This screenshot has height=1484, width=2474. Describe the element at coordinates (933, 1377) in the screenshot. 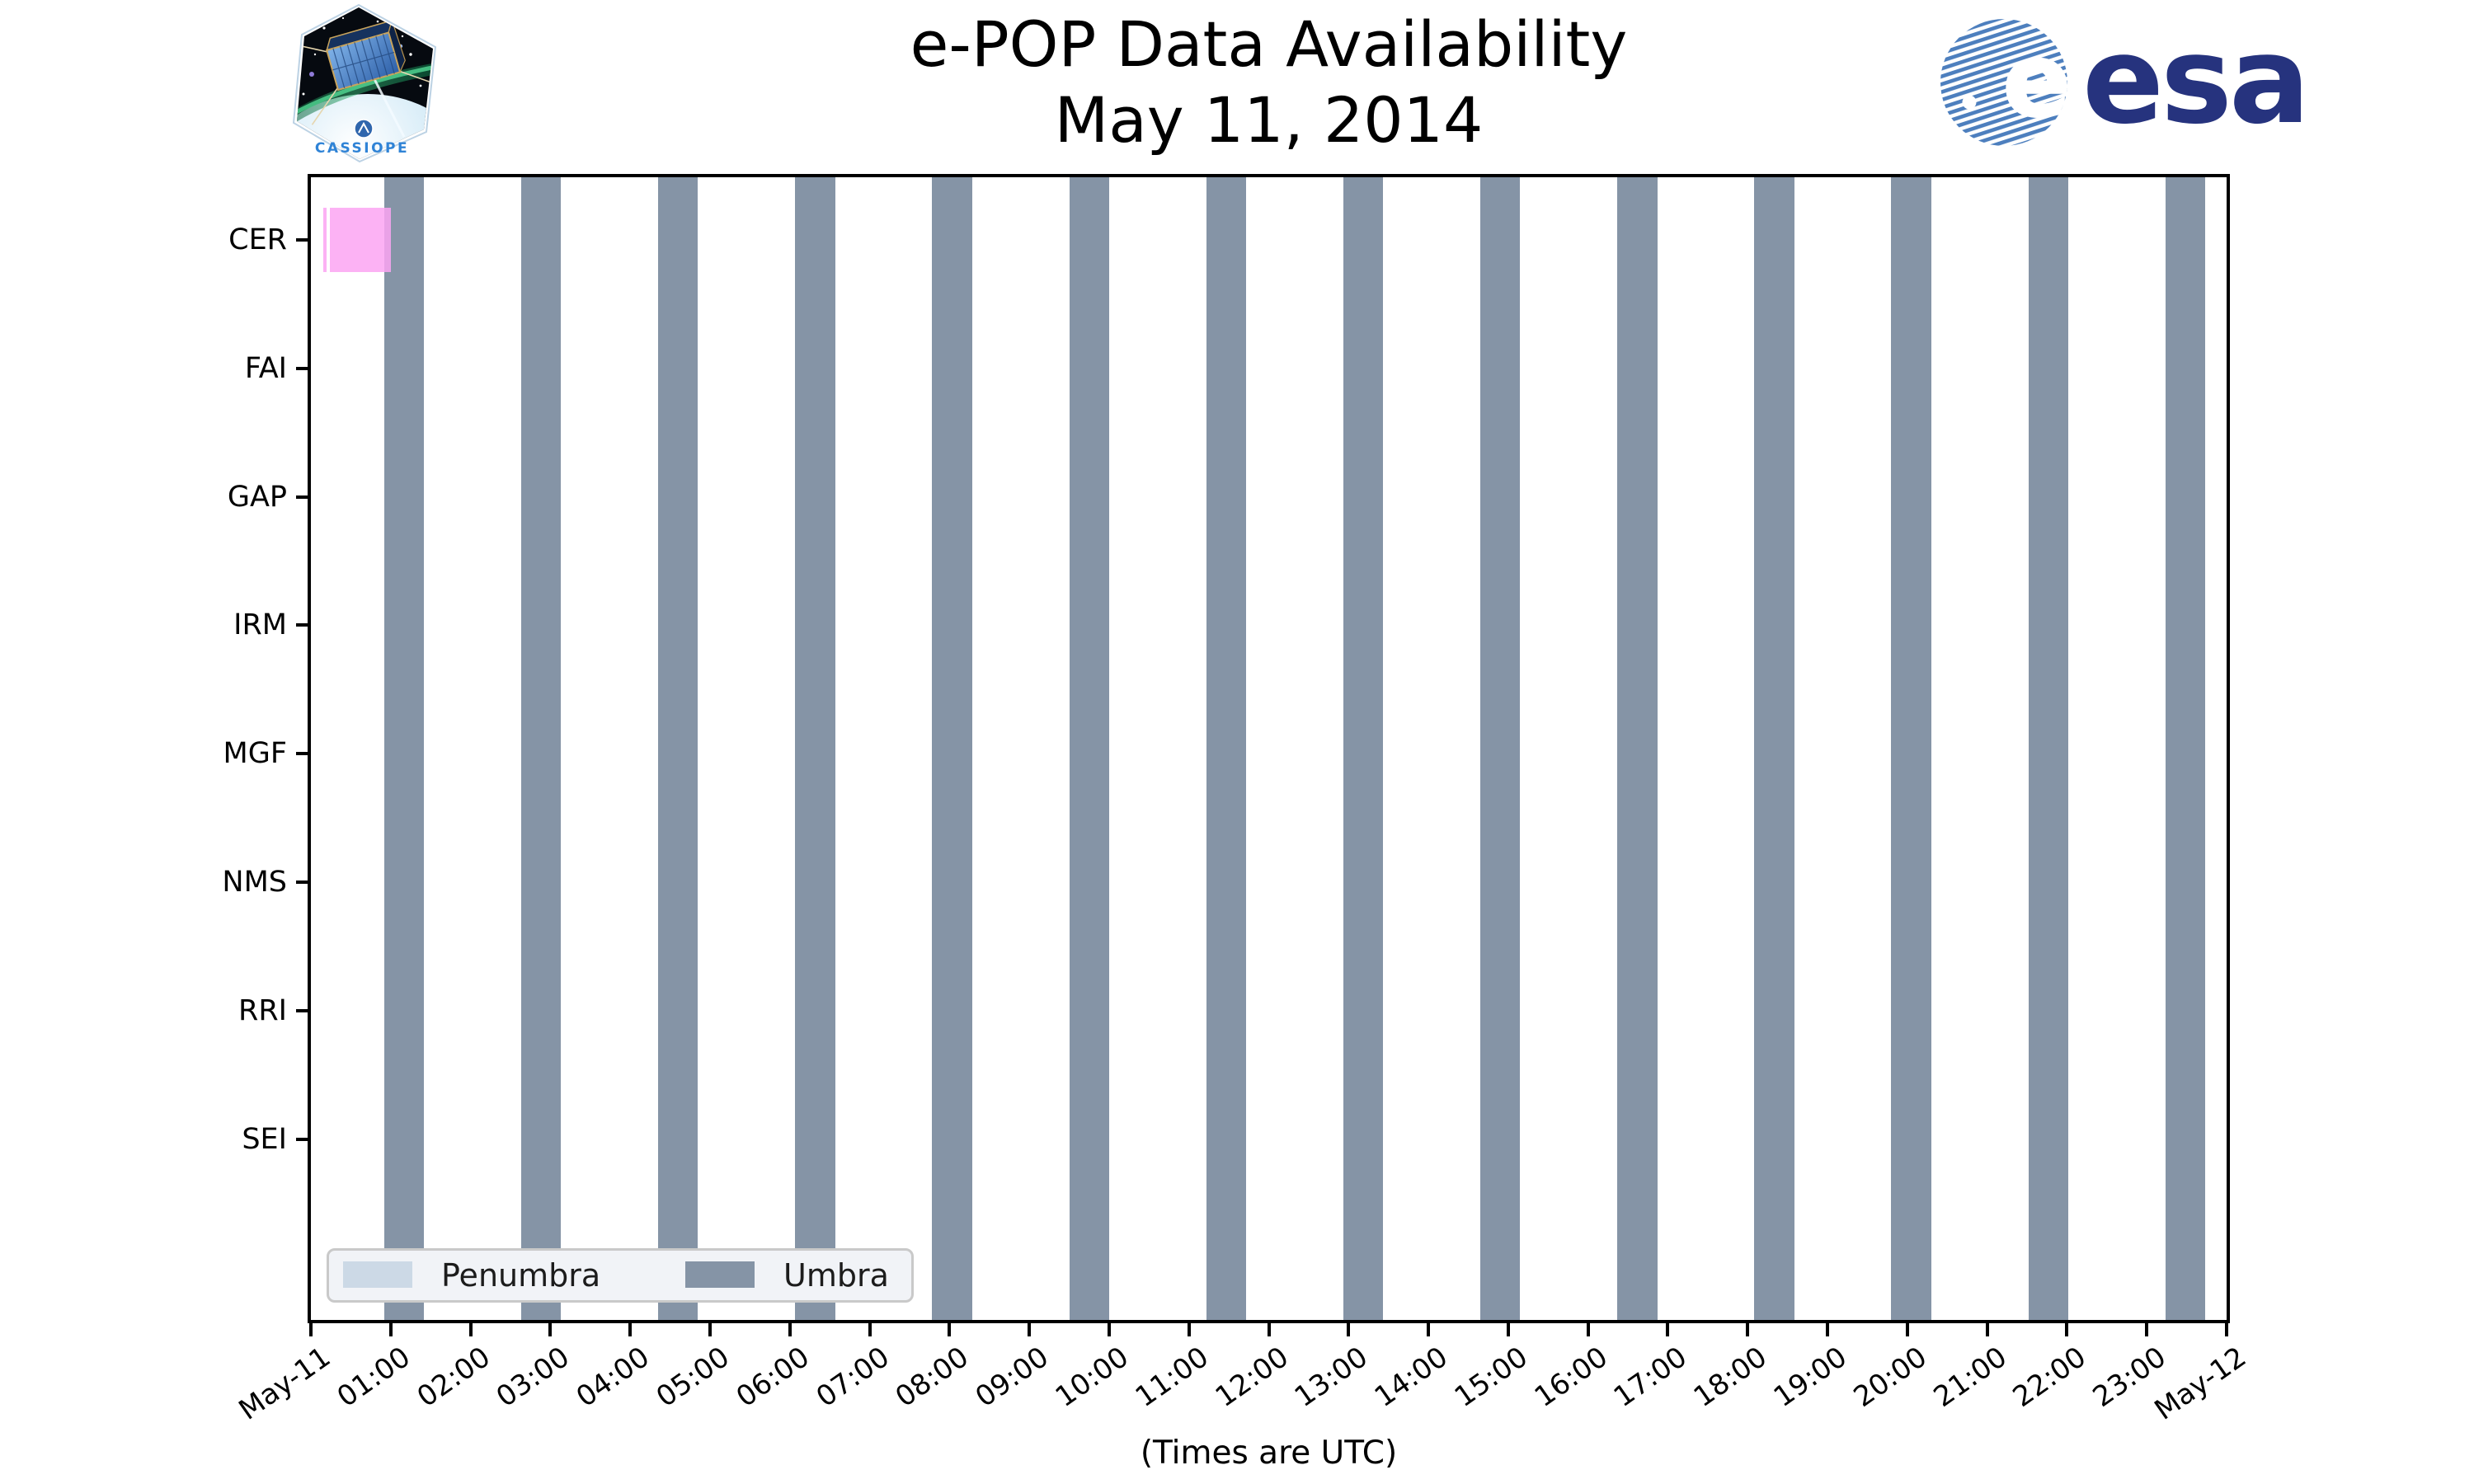

I see `x-tick-label: 08:00` at that location.